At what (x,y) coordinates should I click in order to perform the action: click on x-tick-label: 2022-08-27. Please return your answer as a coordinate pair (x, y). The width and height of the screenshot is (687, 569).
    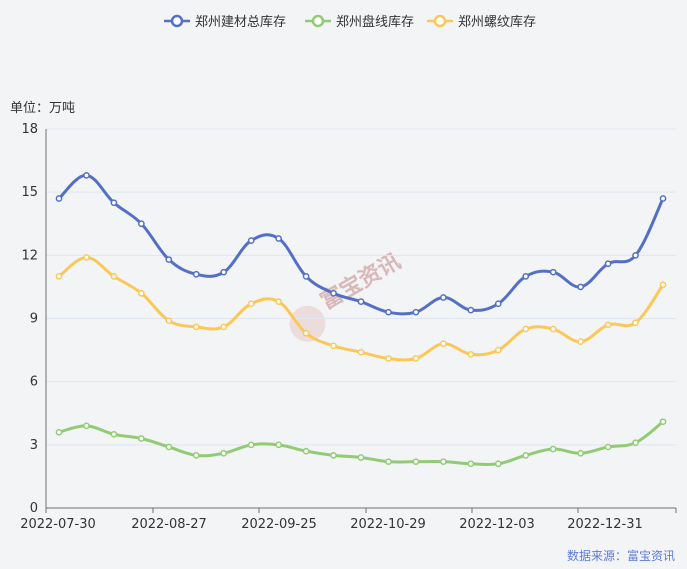
    Looking at the image, I should click on (169, 524).